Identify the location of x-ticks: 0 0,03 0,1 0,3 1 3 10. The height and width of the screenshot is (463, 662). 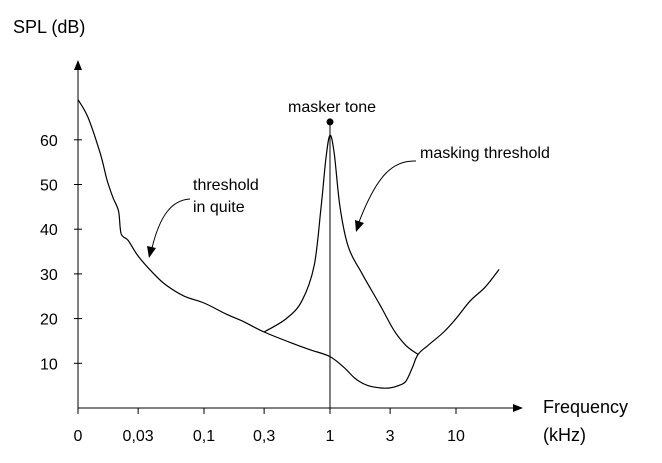
(269, 426).